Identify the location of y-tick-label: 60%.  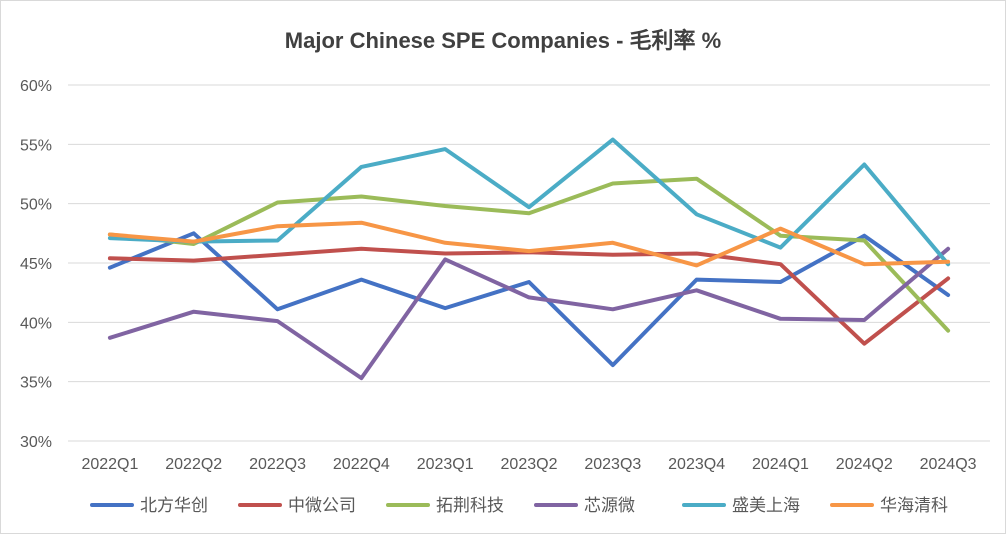
(36, 86).